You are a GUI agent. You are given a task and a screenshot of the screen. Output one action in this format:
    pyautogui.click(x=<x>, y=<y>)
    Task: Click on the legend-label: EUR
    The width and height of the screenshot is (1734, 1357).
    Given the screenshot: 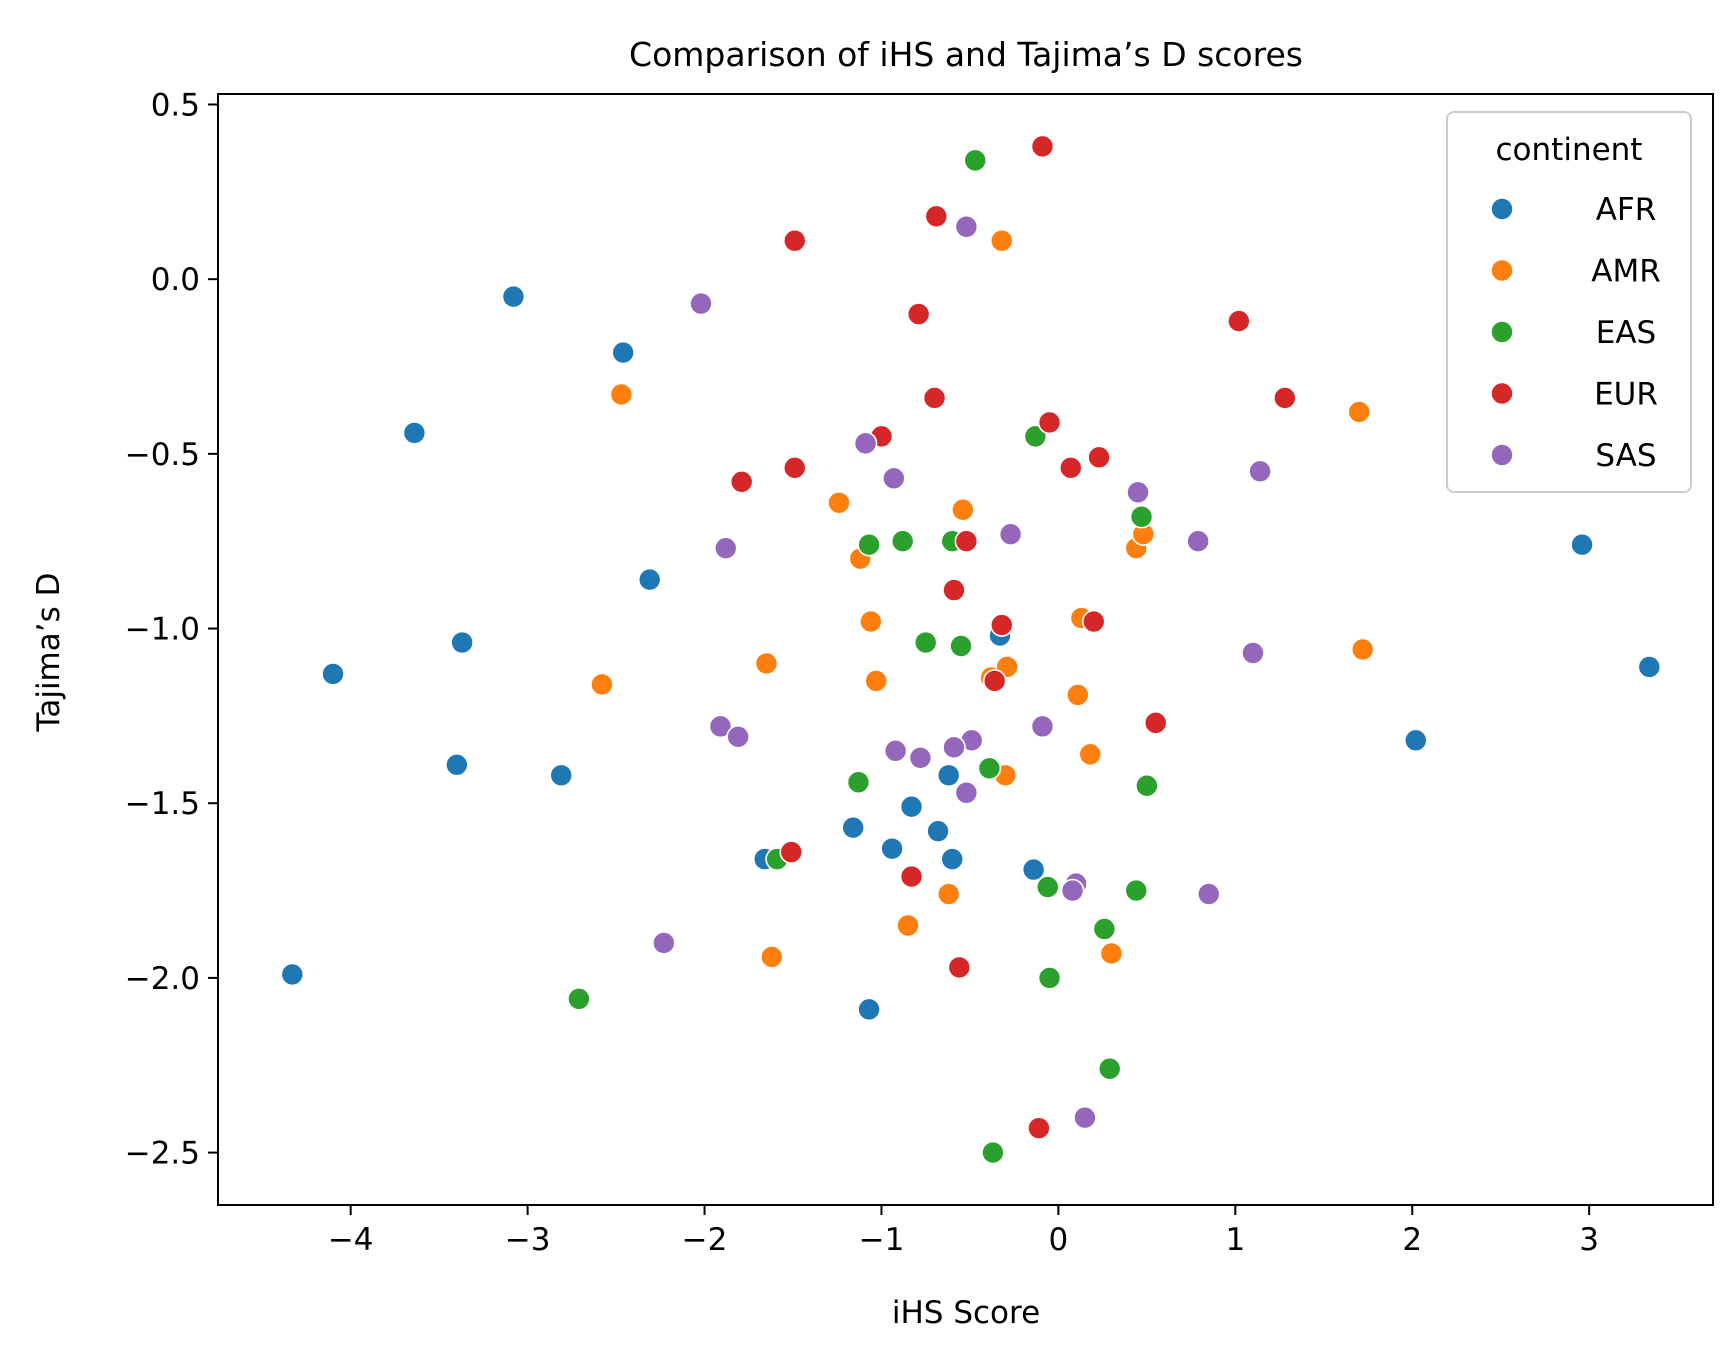 What is the action you would take?
    pyautogui.click(x=1626, y=395)
    